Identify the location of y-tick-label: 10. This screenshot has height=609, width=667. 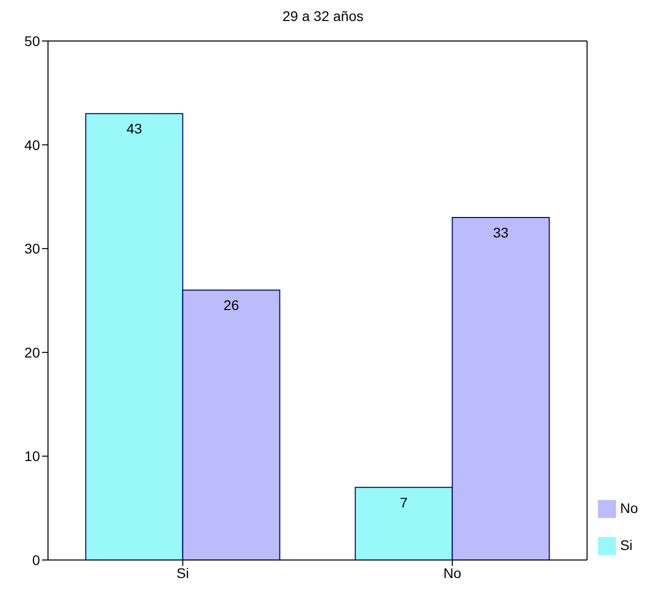
(32, 456).